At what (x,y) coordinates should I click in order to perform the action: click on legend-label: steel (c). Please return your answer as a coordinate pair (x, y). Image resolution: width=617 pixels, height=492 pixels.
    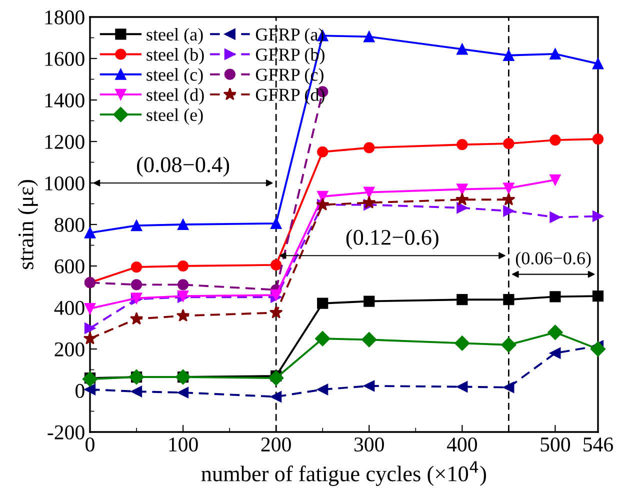
    Looking at the image, I should click on (174, 76).